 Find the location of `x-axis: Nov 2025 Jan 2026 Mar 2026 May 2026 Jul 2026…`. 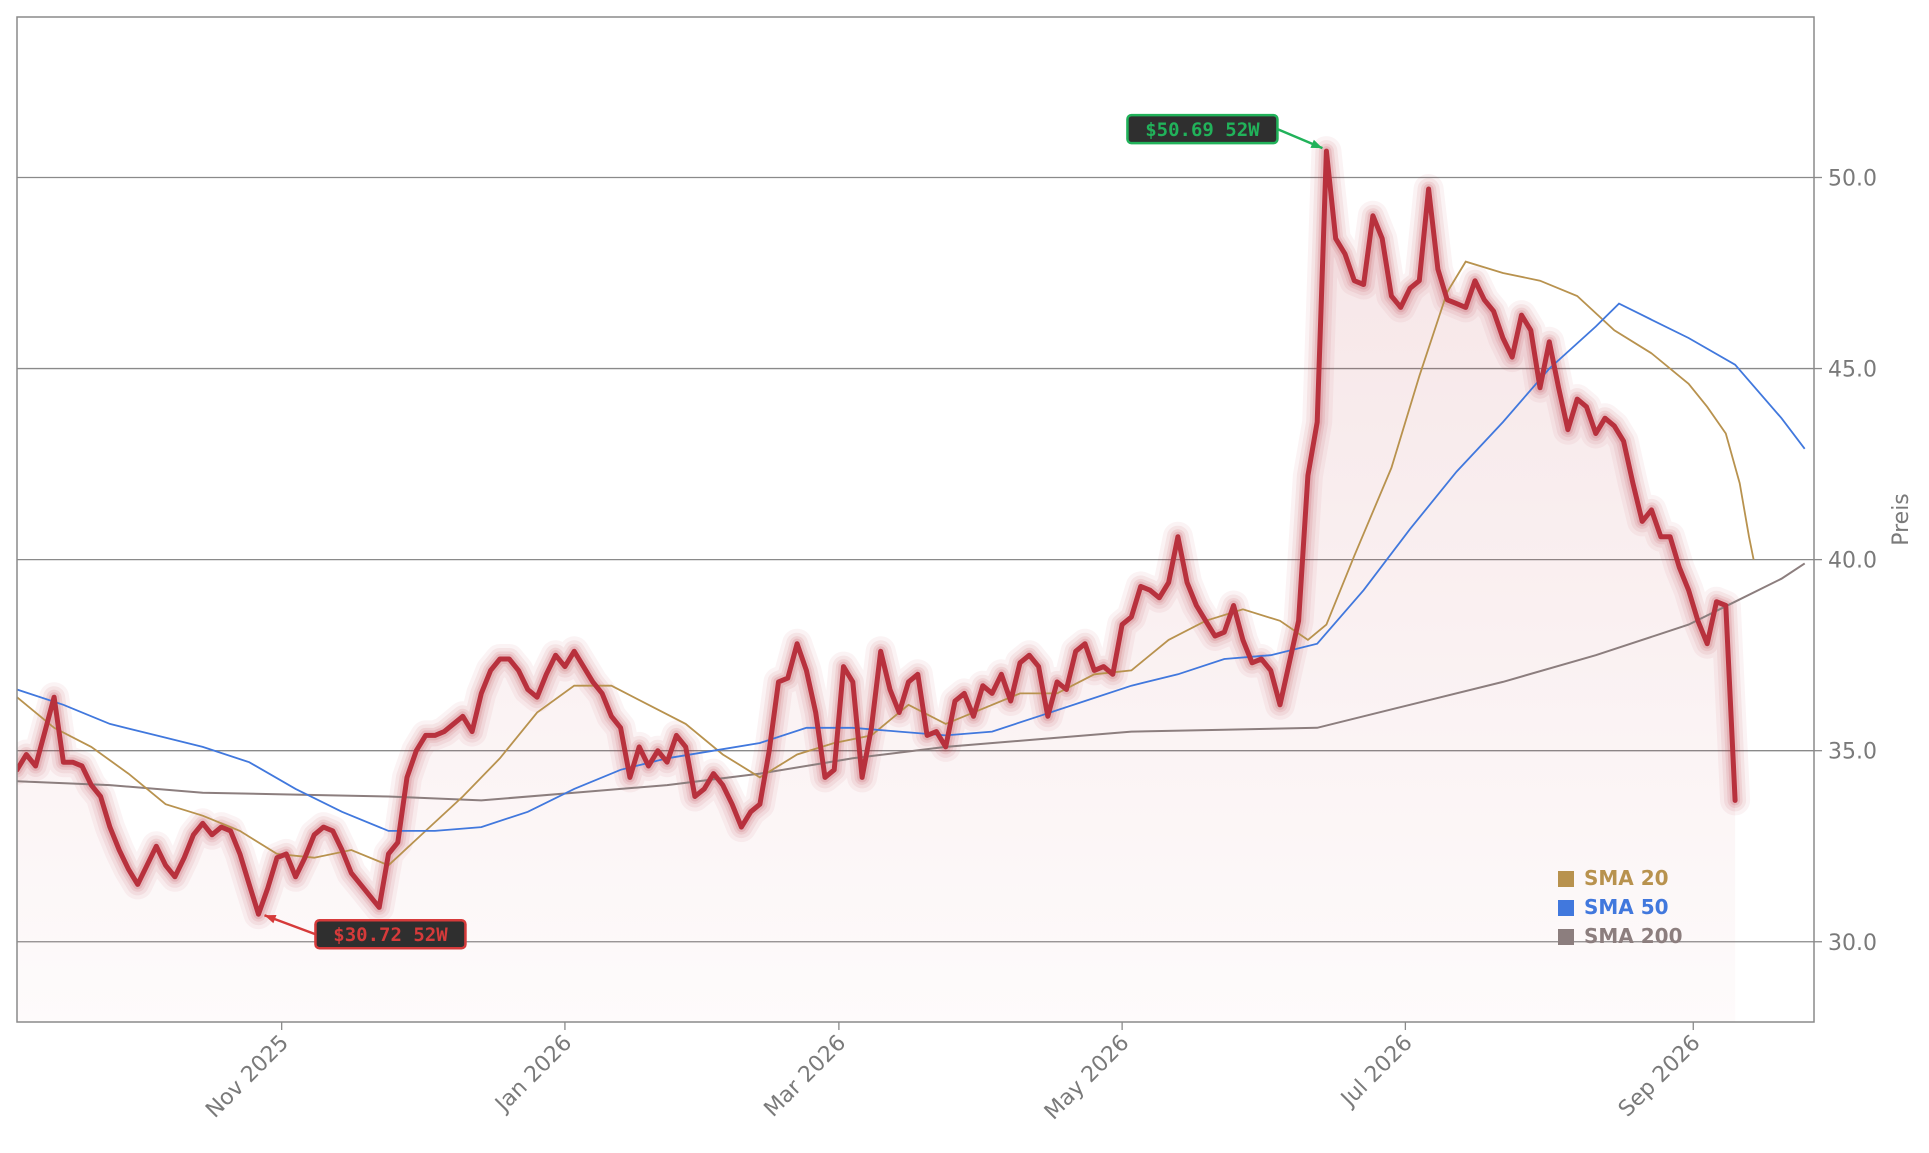

x-axis: Nov 2025 Jan 2026 Mar 2026 May 2026 Jul 2026… is located at coordinates (953, 1073).